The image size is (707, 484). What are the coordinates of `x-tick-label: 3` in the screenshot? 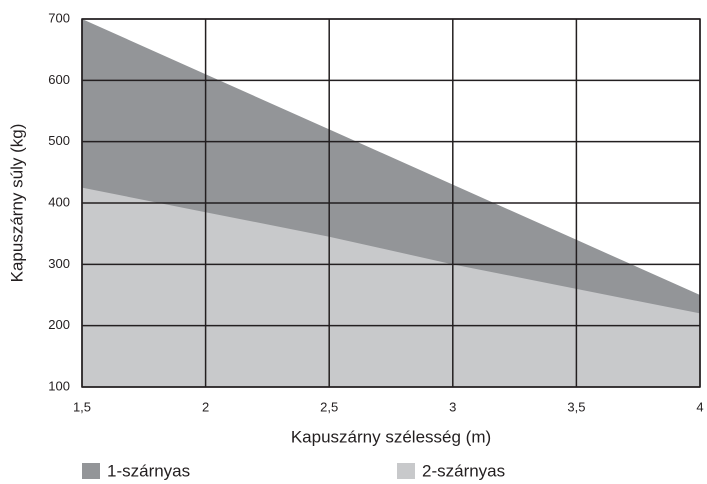 It's located at (452, 406).